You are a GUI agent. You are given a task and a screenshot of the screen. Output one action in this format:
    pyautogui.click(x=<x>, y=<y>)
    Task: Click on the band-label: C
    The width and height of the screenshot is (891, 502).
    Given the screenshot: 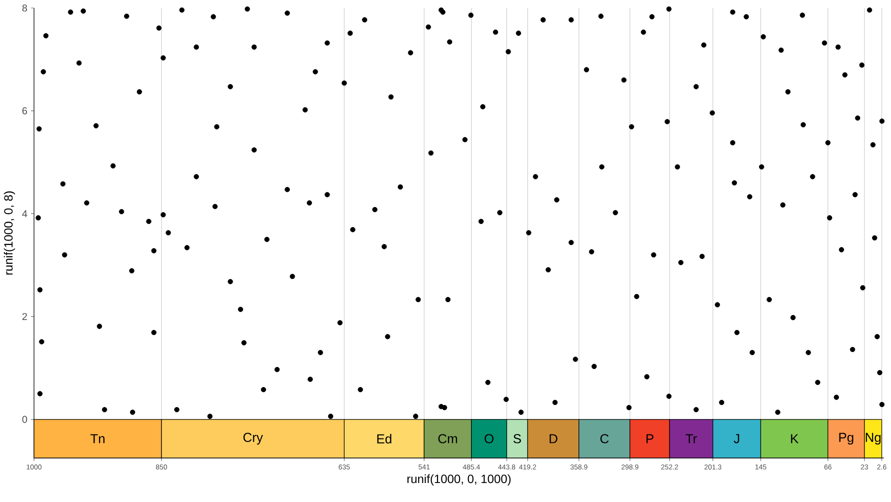 What is the action you would take?
    pyautogui.click(x=604, y=439)
    